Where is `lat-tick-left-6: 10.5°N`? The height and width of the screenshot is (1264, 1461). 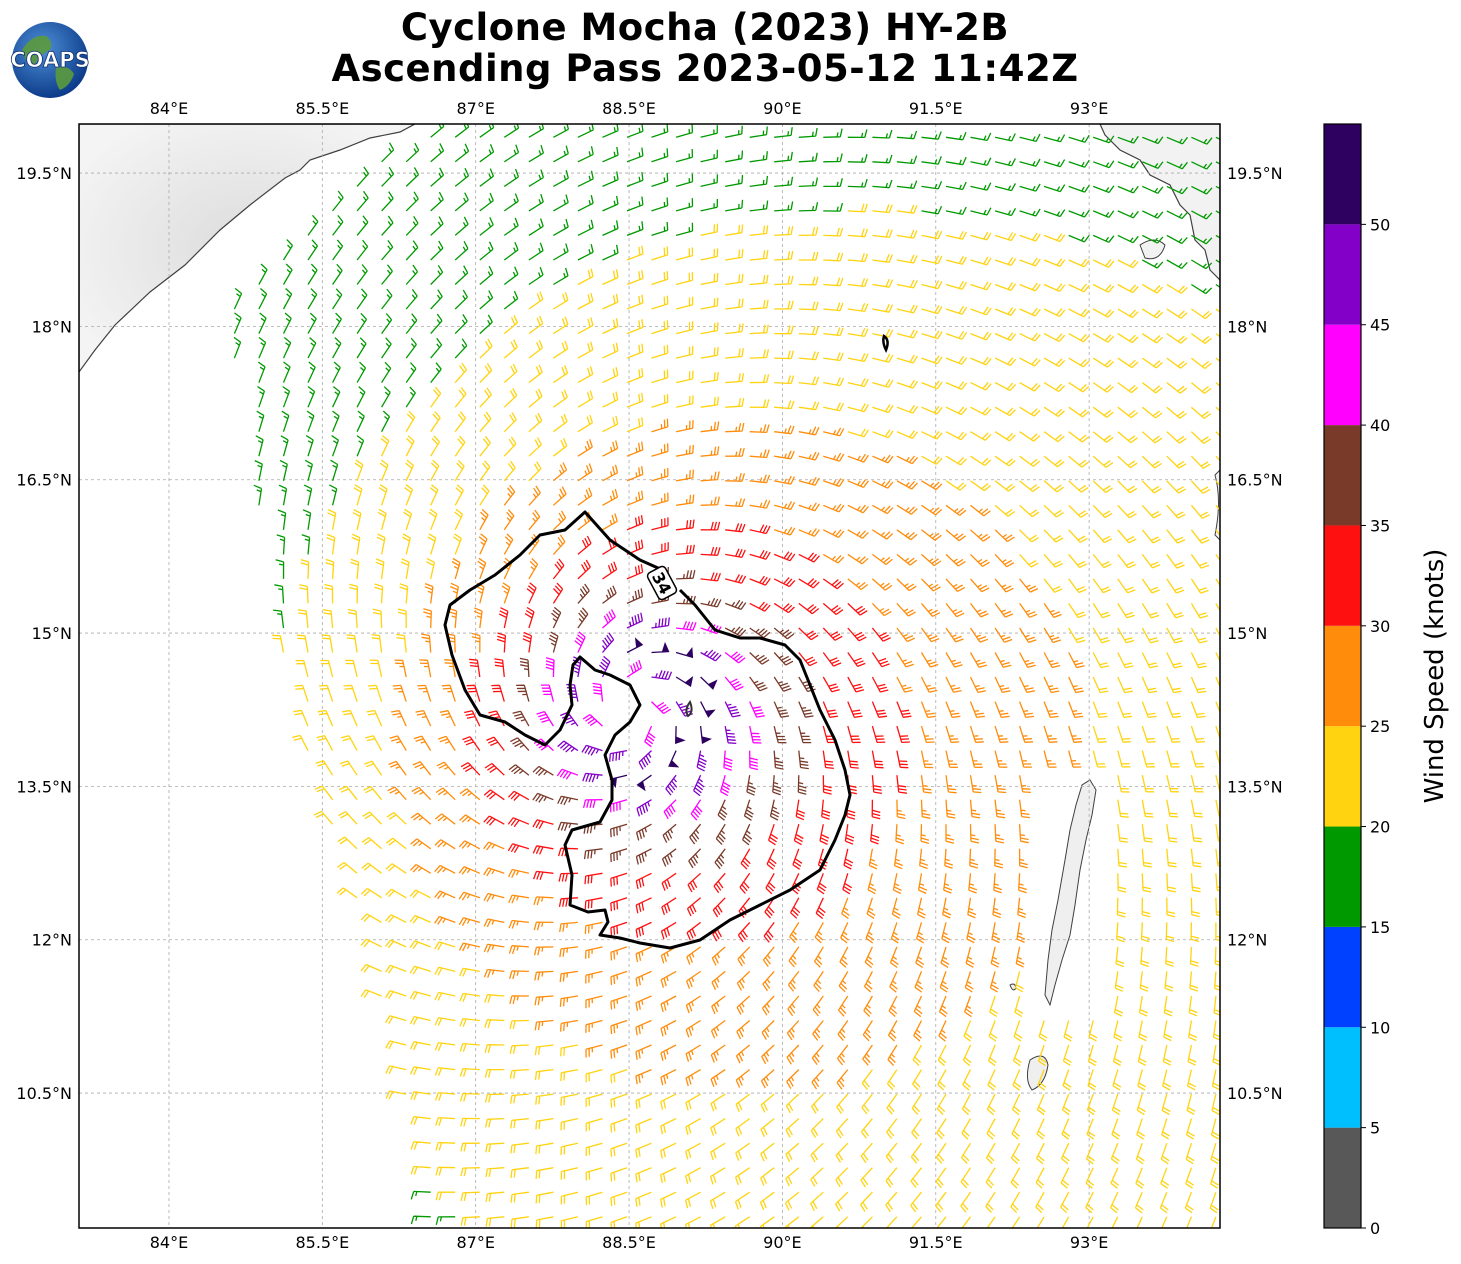 lat-tick-left-6: 10.5°N is located at coordinates (44, 1093).